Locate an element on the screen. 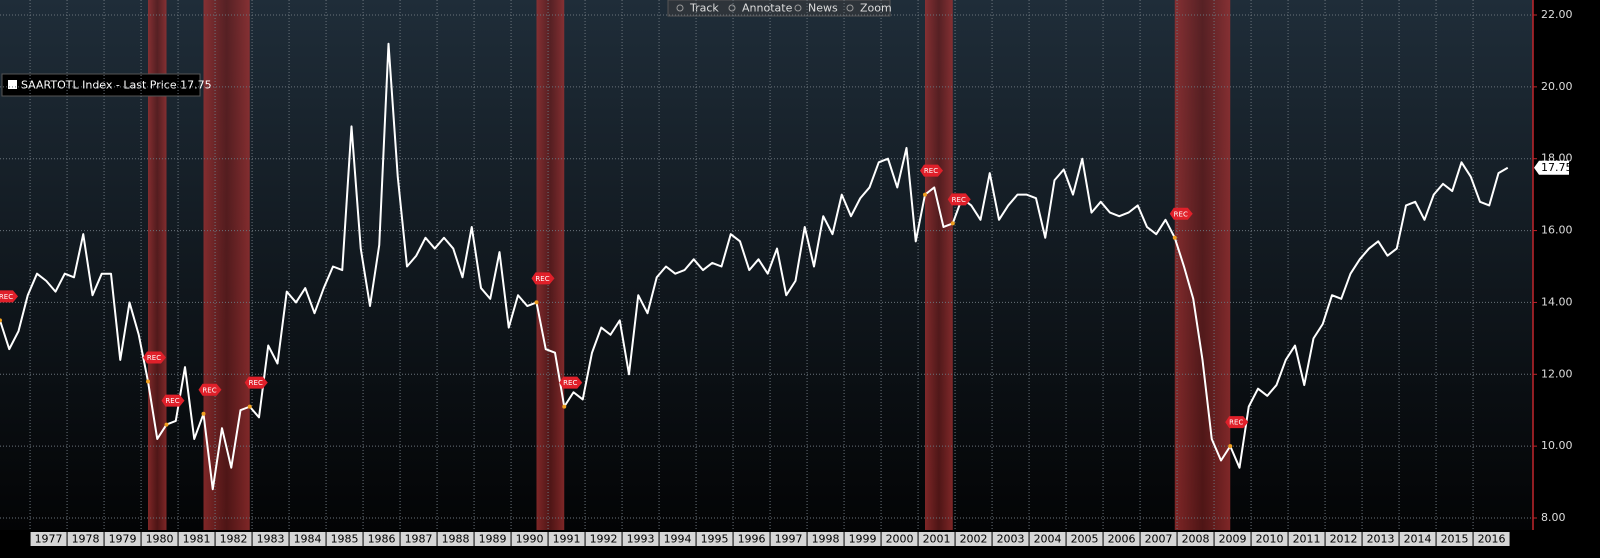  y-tick-label: 16.00 is located at coordinates (1557, 230).